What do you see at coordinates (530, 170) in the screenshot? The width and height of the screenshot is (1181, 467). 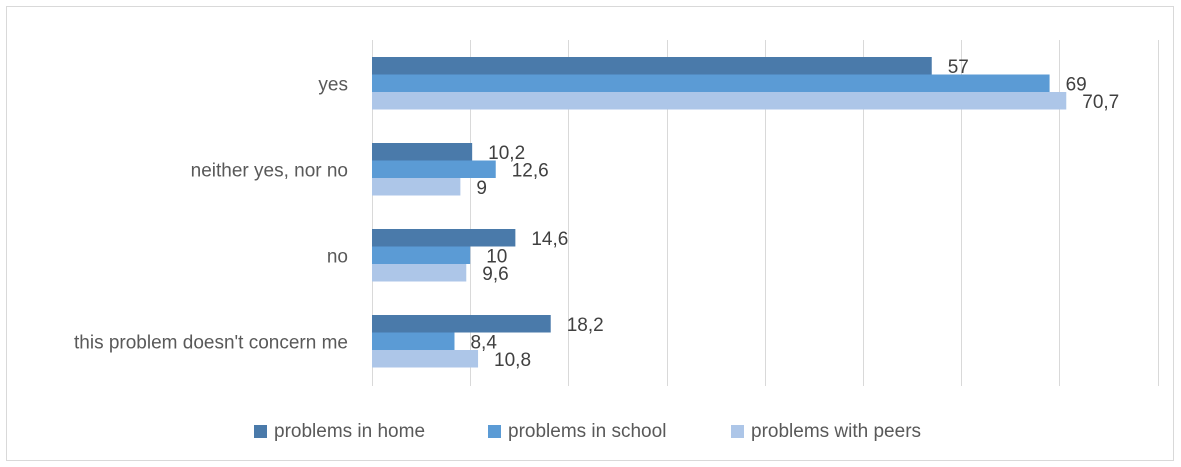 I see `data-label: 12,6` at bounding box center [530, 170].